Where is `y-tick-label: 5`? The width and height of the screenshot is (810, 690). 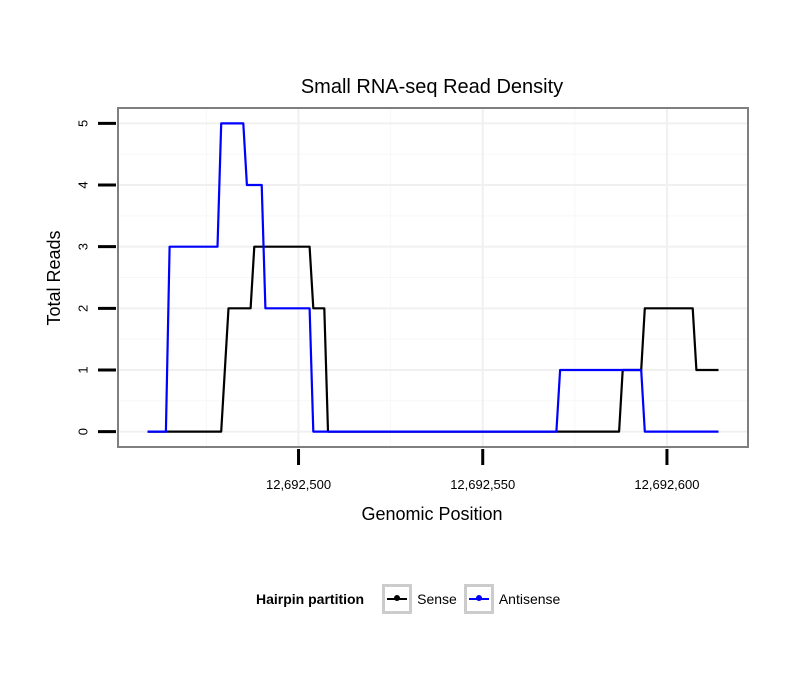
y-tick-label: 5 is located at coordinates (82, 123).